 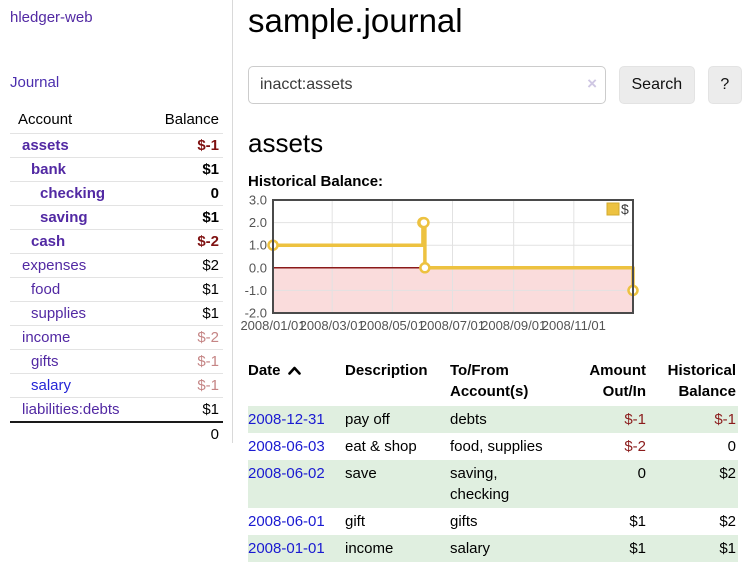 I want to click on account-link: food, so click(x=46, y=289).